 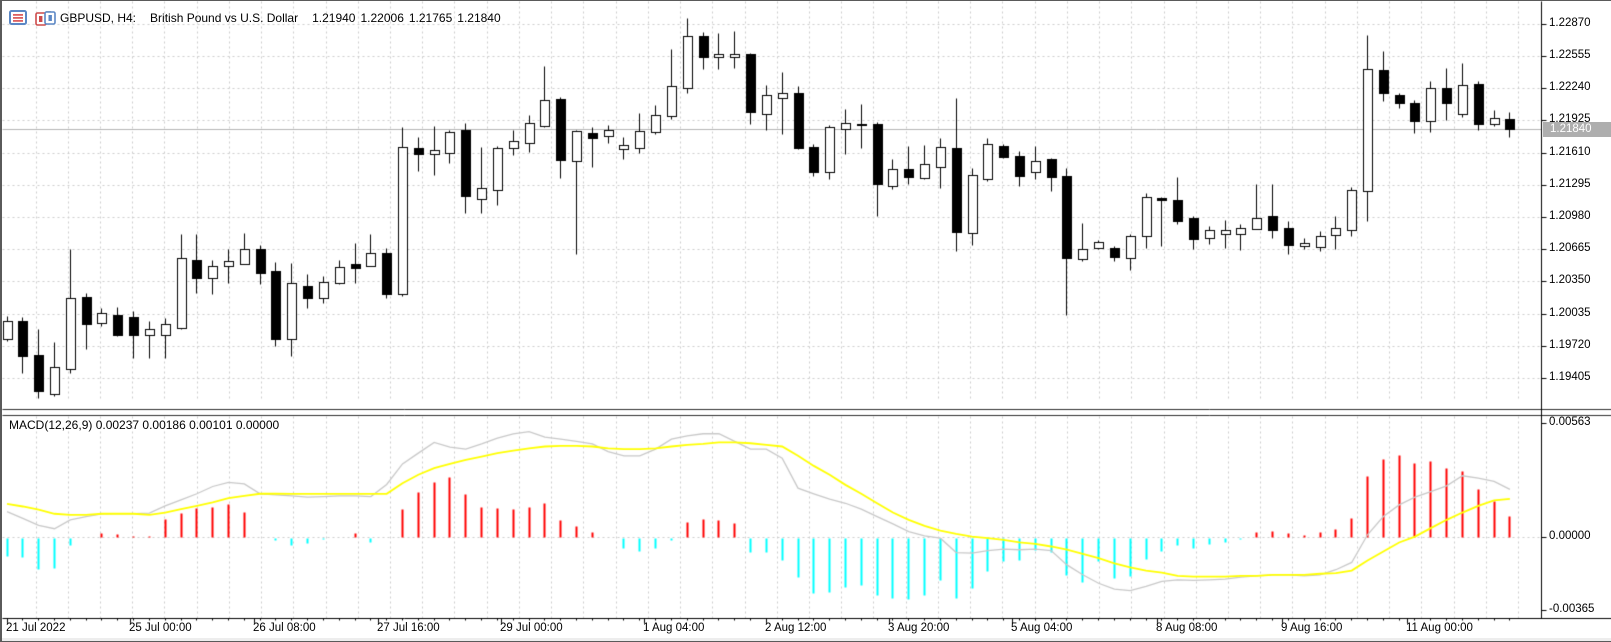 What do you see at coordinates (1570, 215) in the screenshot?
I see `price-axis-label: 1.20980` at bounding box center [1570, 215].